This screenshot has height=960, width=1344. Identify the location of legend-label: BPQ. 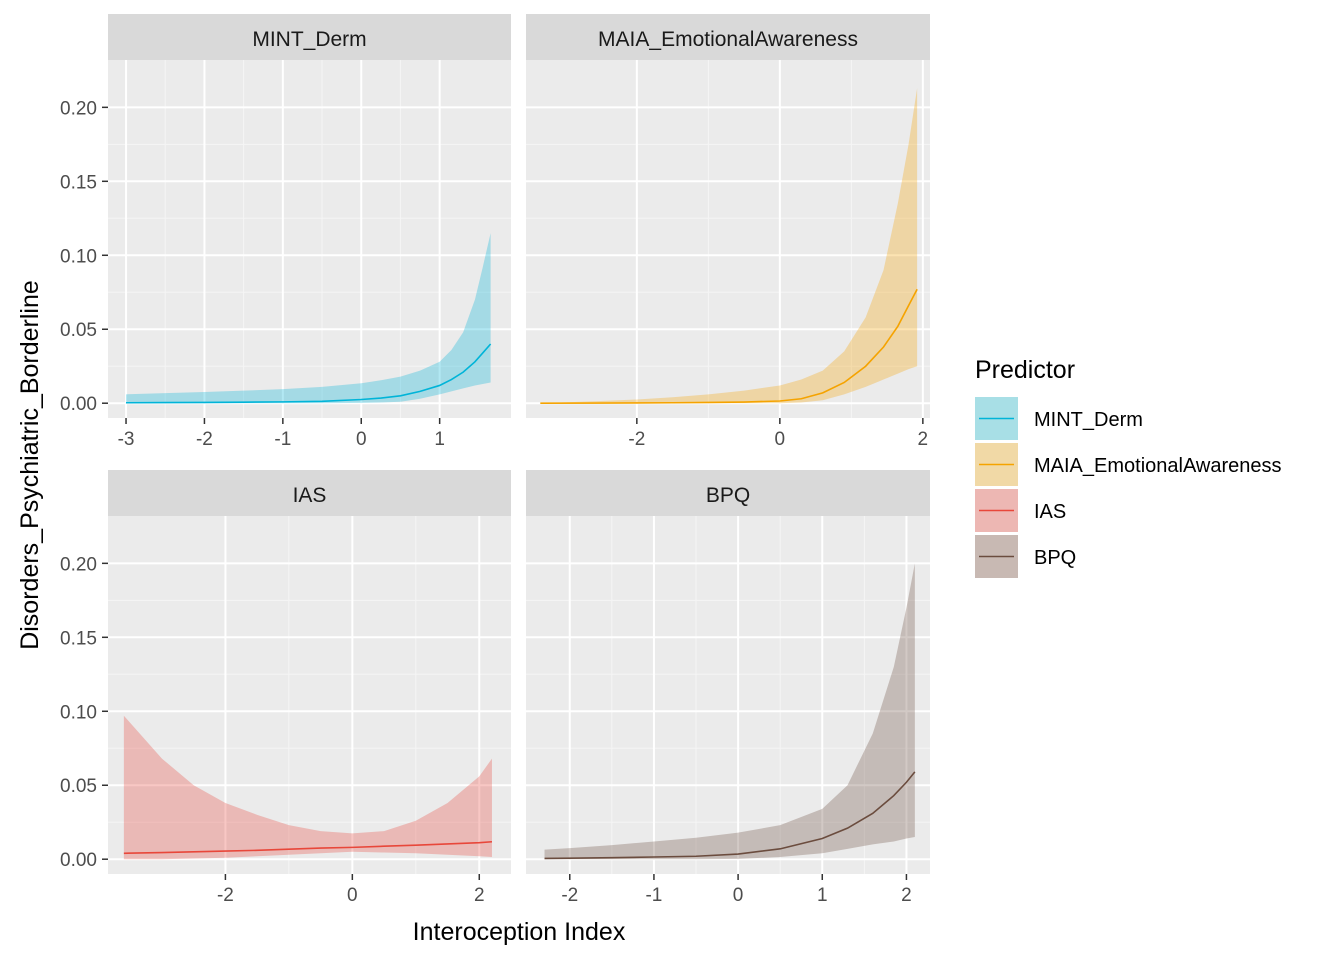
(1055, 558).